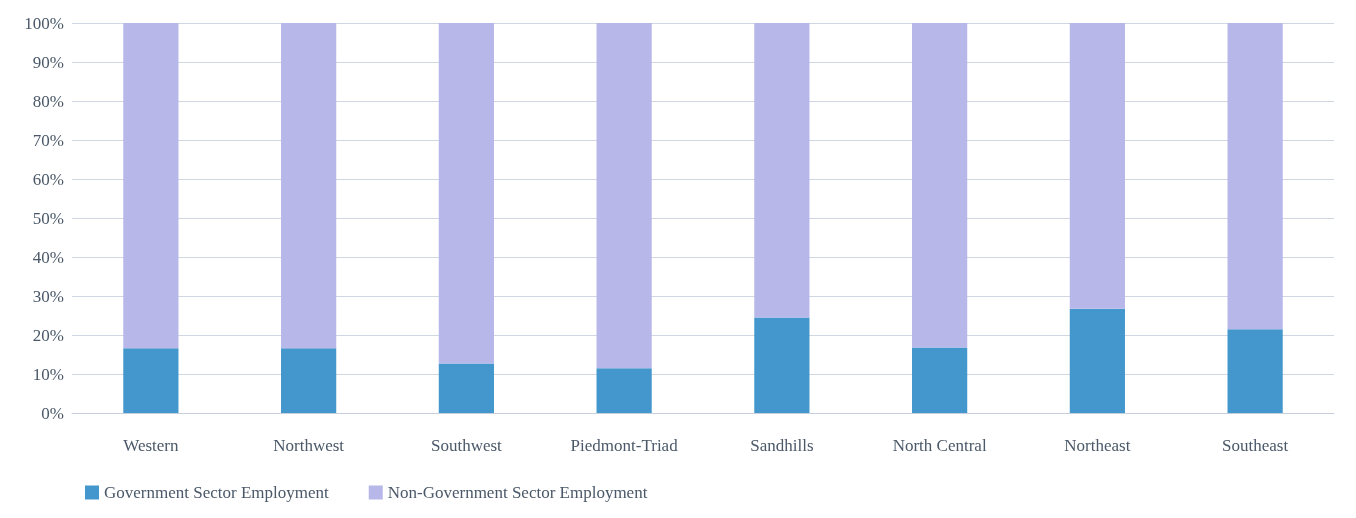 Image resolution: width=1356 pixels, height=518 pixels. I want to click on legend-label: Government Sector Employment, so click(216, 492).